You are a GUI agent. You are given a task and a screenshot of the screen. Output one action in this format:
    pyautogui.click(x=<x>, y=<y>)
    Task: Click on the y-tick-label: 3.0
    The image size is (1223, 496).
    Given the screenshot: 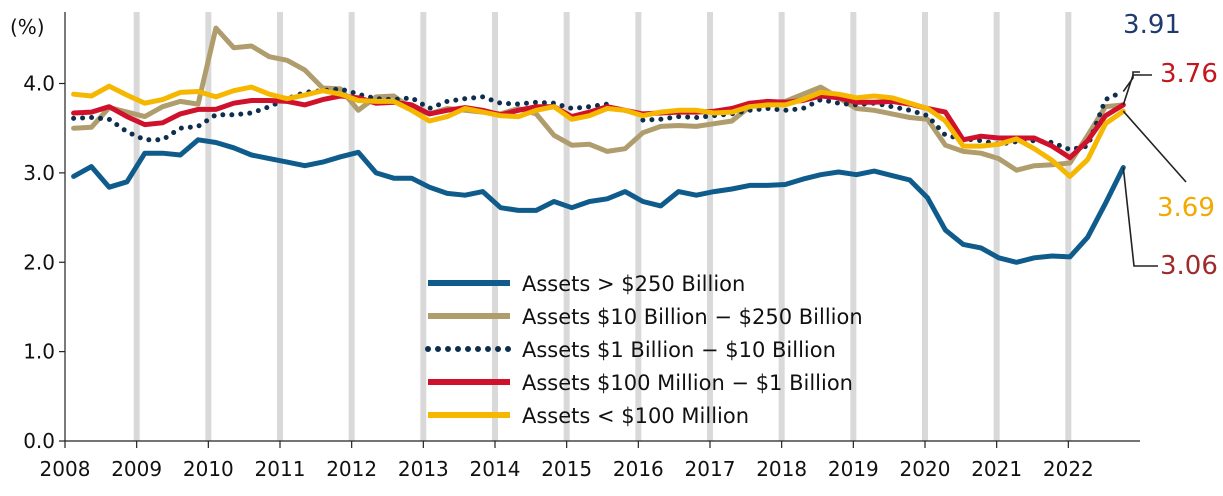 What is the action you would take?
    pyautogui.click(x=39, y=173)
    